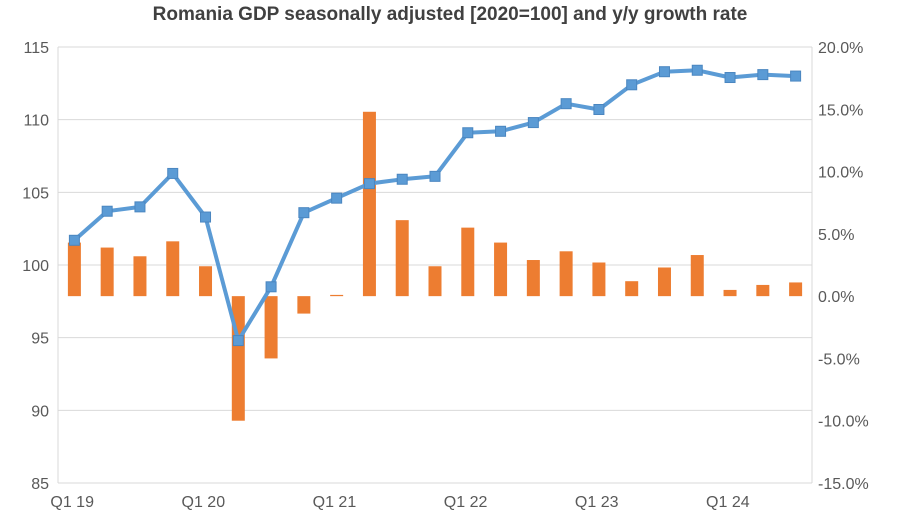  I want to click on x-axis-tick-label: Q1 21, so click(335, 502).